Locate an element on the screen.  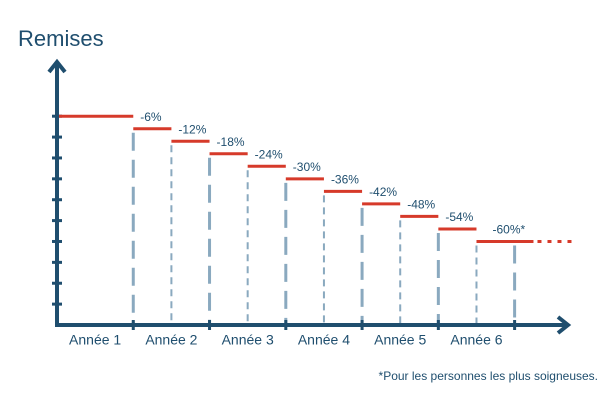
value-label: -60%* is located at coordinates (508, 230).